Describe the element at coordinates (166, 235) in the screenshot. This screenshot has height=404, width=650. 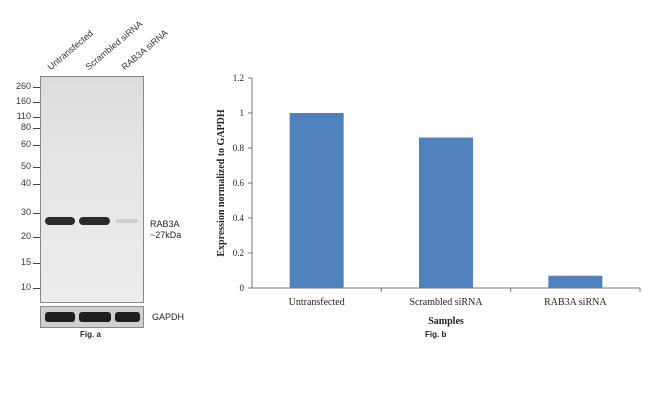
I see `band-size-label: ~27kDa` at that location.